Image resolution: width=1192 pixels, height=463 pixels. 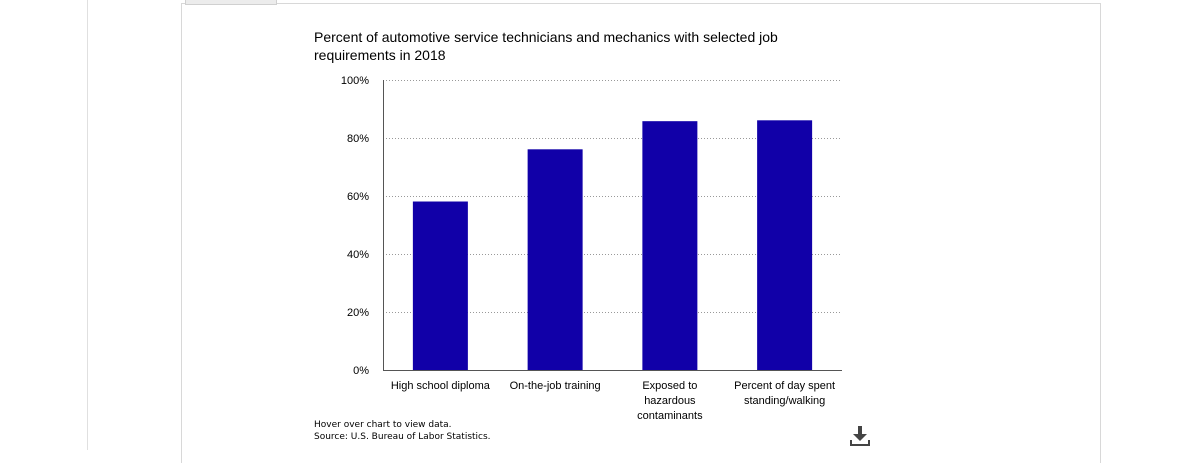 What do you see at coordinates (358, 313) in the screenshot?
I see `y-tick-label: 20%` at bounding box center [358, 313].